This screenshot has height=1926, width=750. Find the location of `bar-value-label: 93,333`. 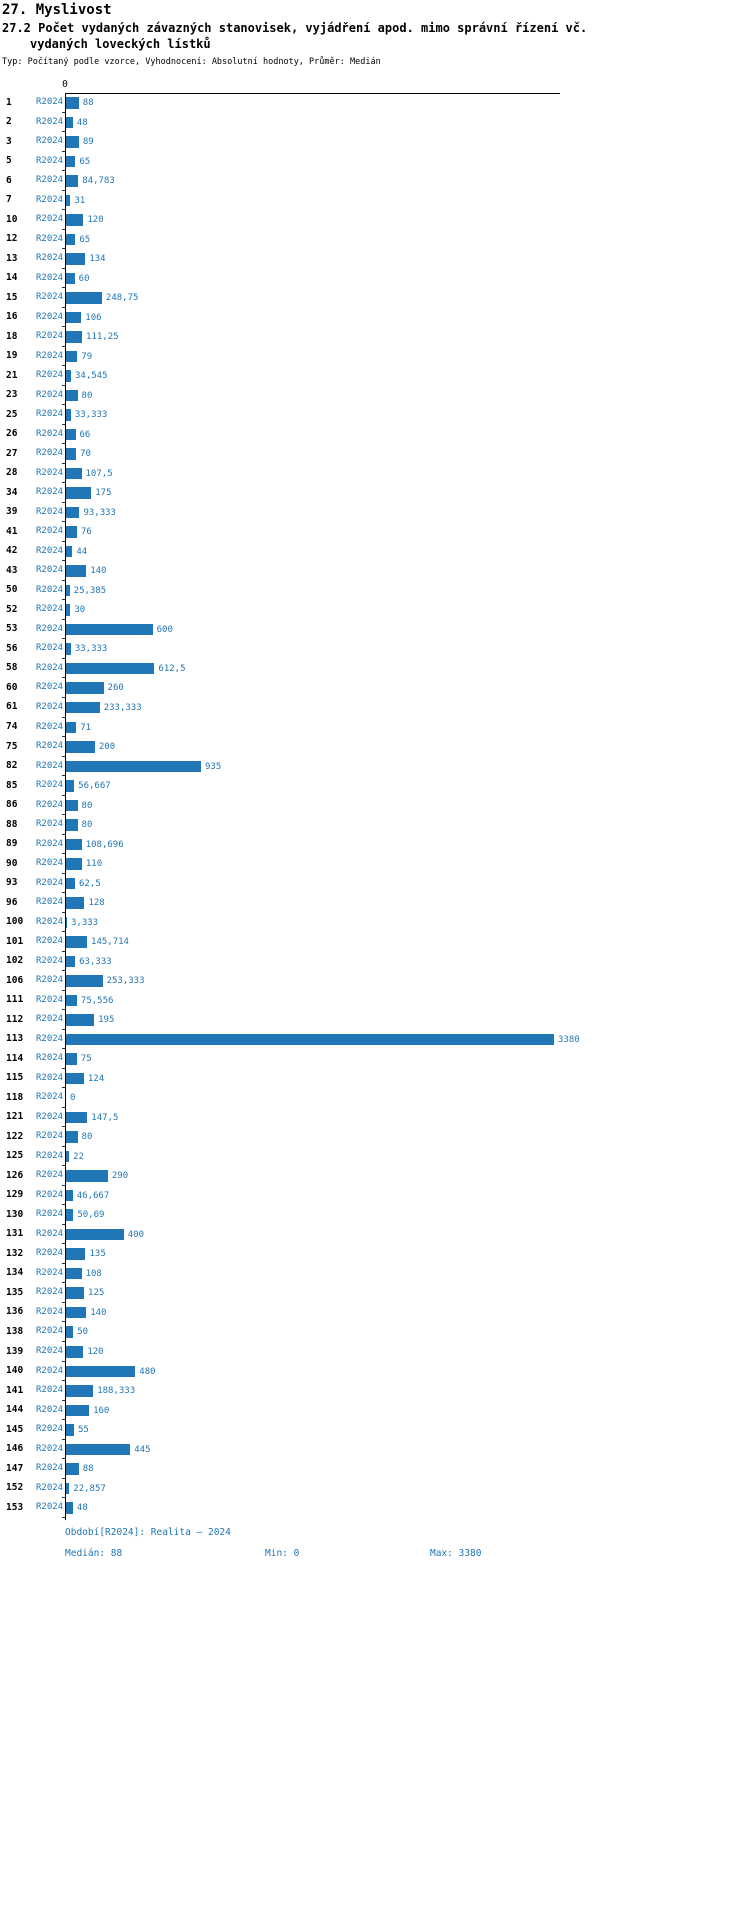

bar-value-label: 93,333 is located at coordinates (99, 512).